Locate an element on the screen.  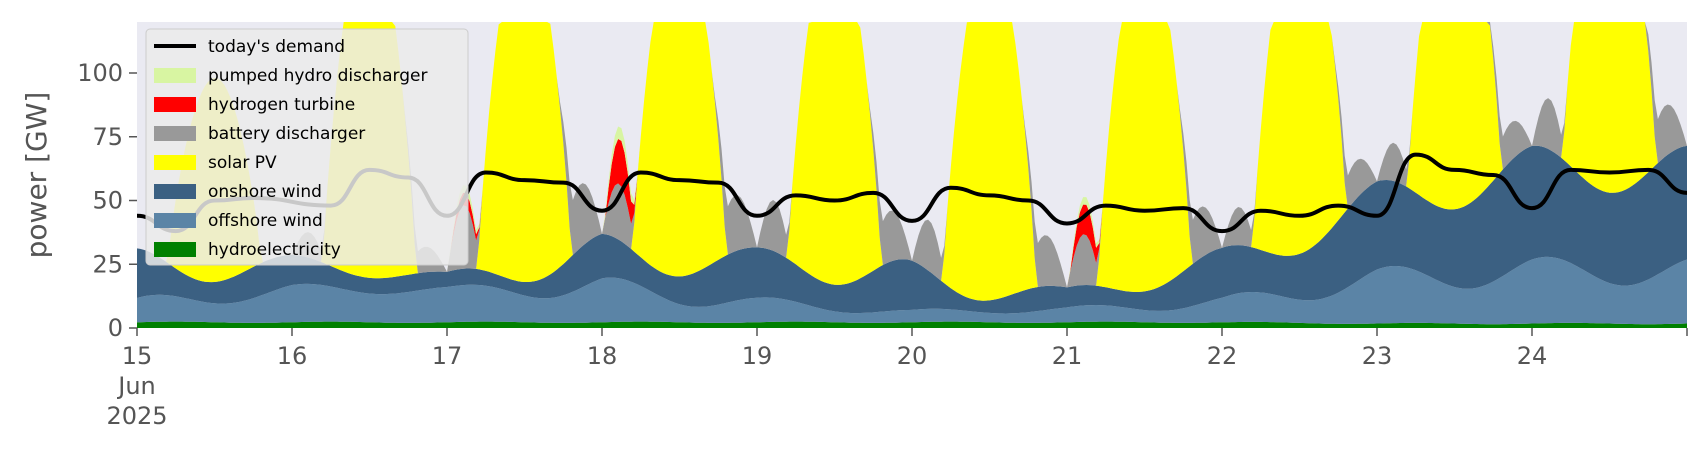
x-tick-label: 23 is located at coordinates (1377, 356).